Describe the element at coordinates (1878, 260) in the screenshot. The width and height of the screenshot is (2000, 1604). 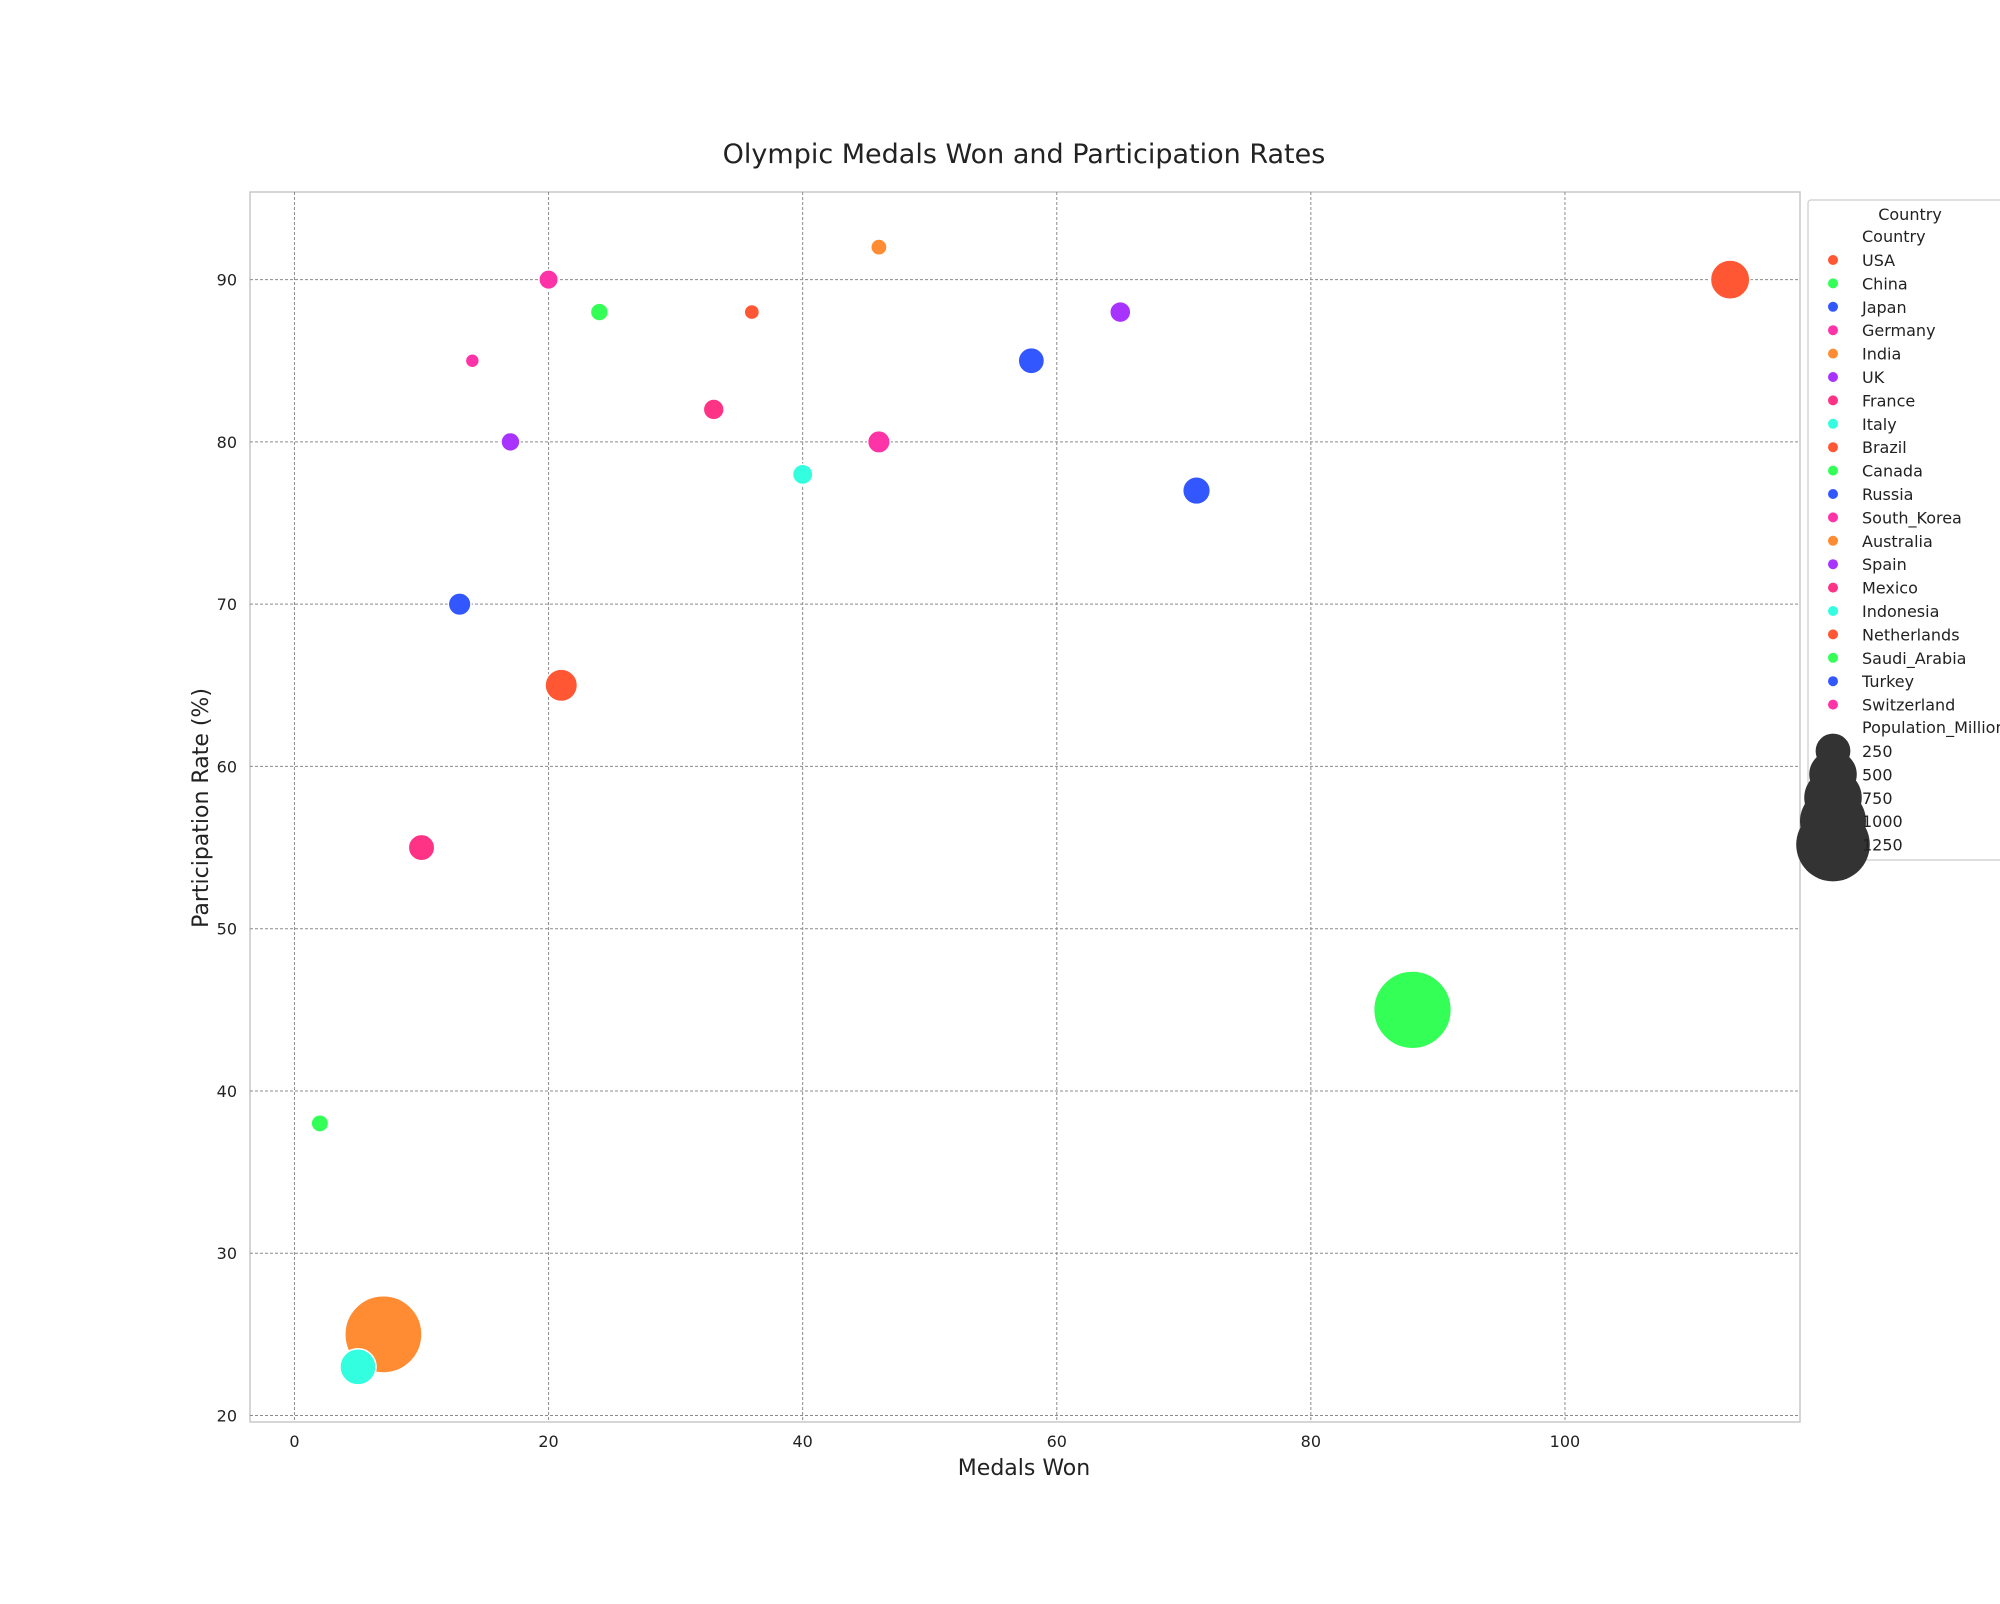
I see `legend-label: USA` at that location.